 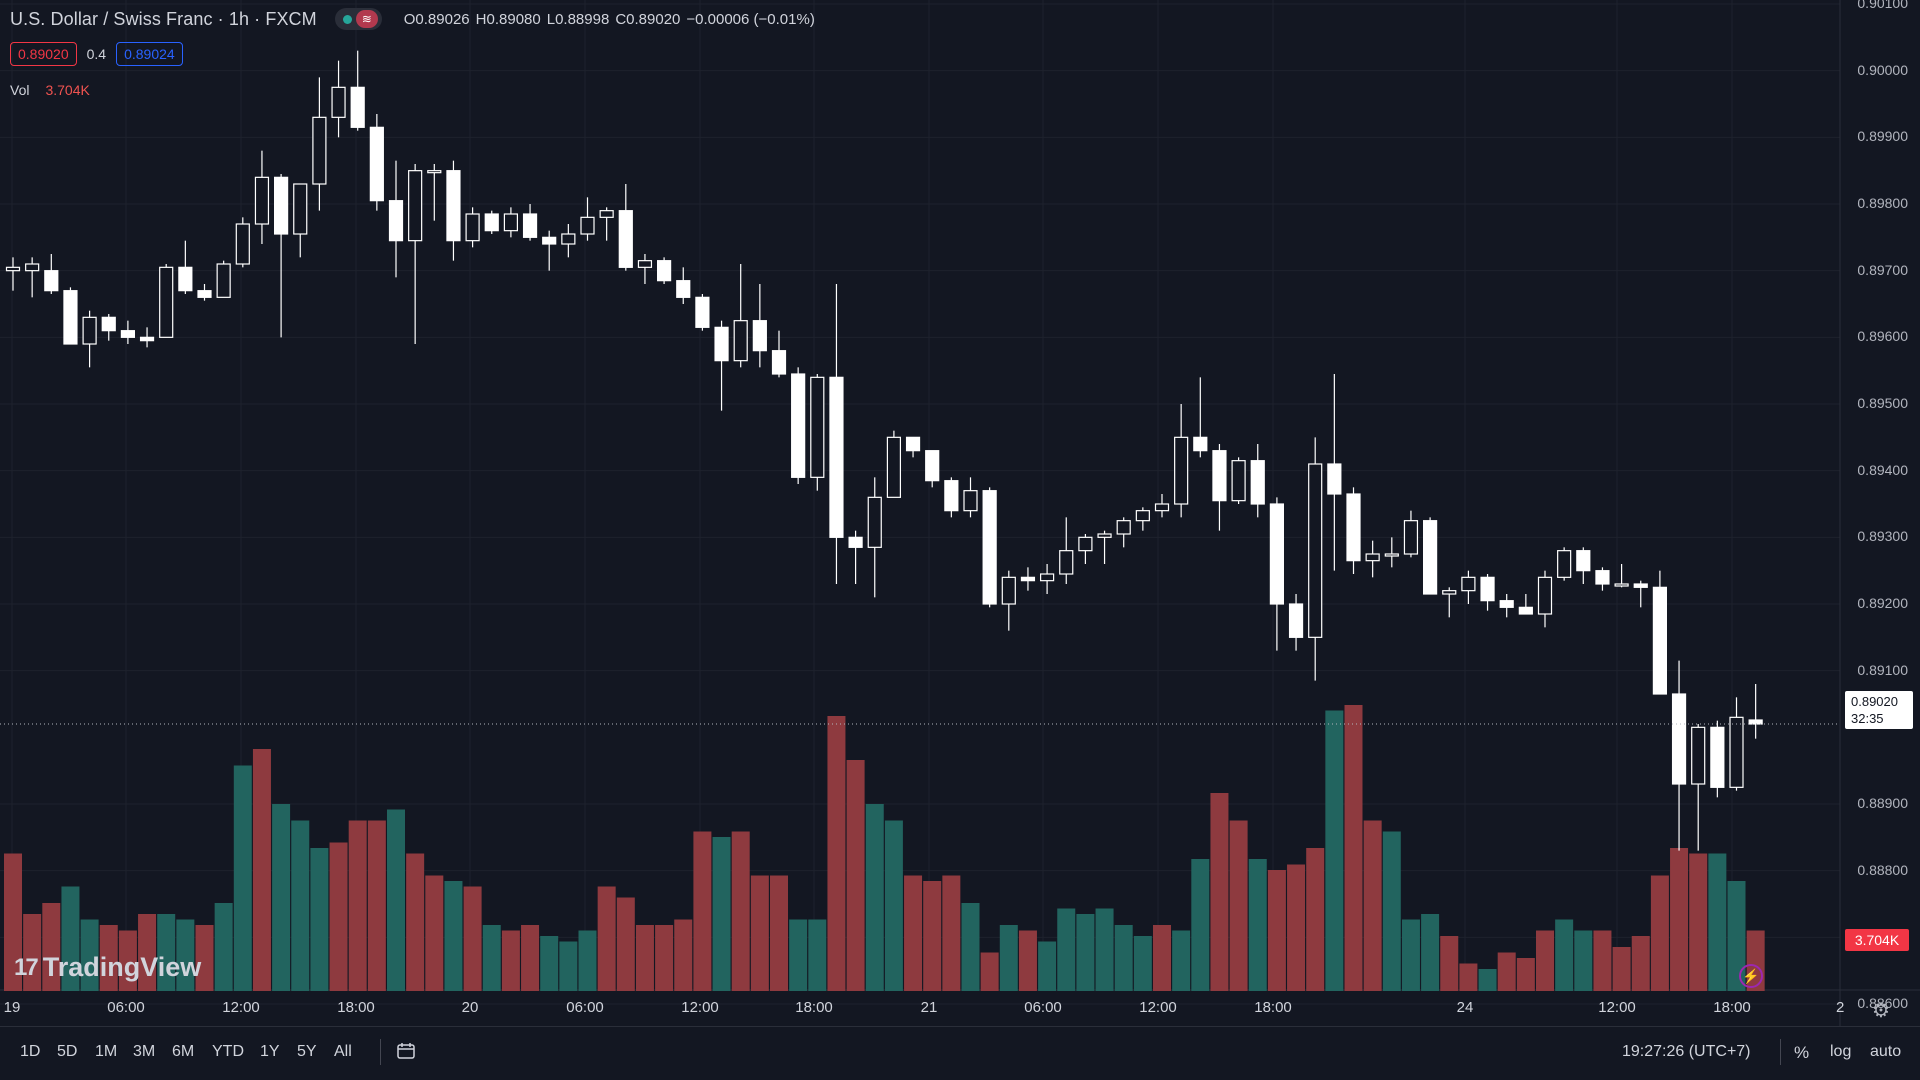 I want to click on lightning-icon: ⚡, so click(x=1751, y=976).